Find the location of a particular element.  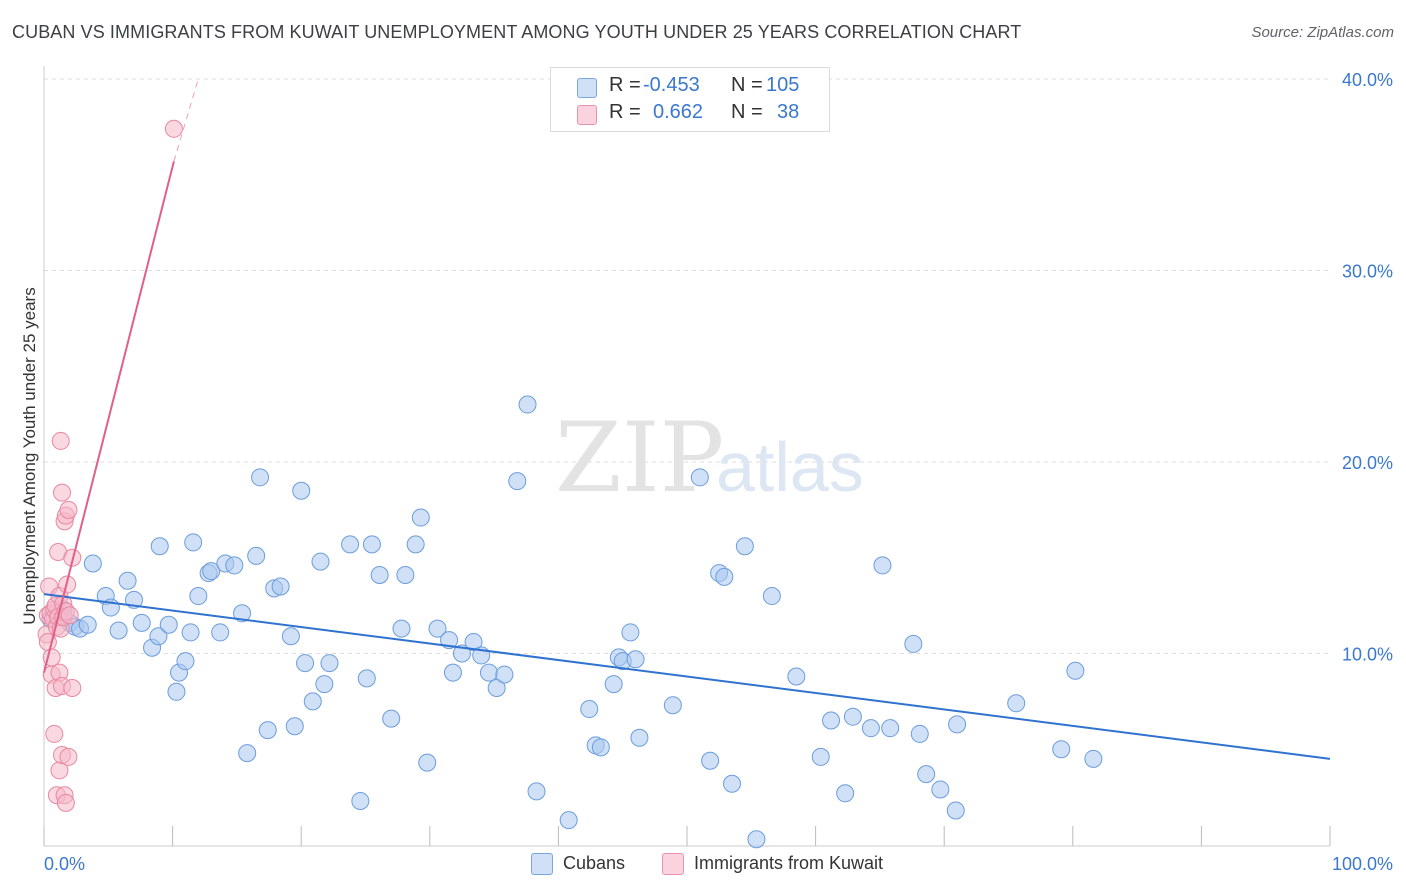

y-tick-label: 40.0% is located at coordinates (1367, 80).